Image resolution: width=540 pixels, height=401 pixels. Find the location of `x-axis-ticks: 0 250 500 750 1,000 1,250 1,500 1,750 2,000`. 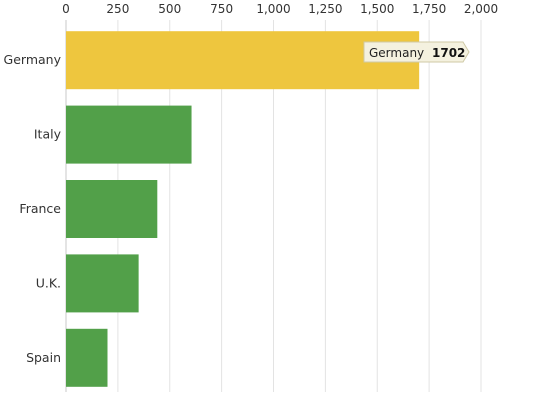

x-axis-ticks: 0 250 500 750 1,000 1,250 1,500 1,750 2,000 is located at coordinates (280, 9).